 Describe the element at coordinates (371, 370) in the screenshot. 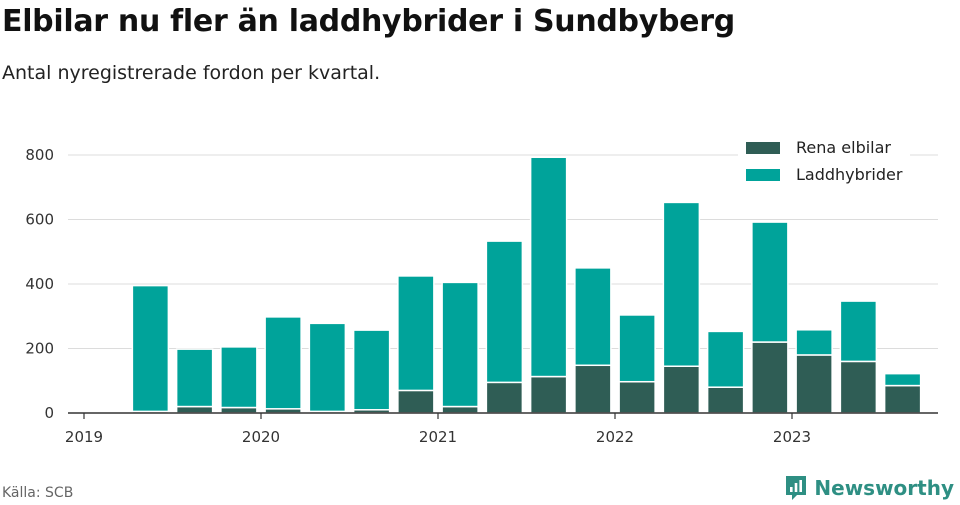

I see `bar-laddhybrider-2020-Q3` at that location.